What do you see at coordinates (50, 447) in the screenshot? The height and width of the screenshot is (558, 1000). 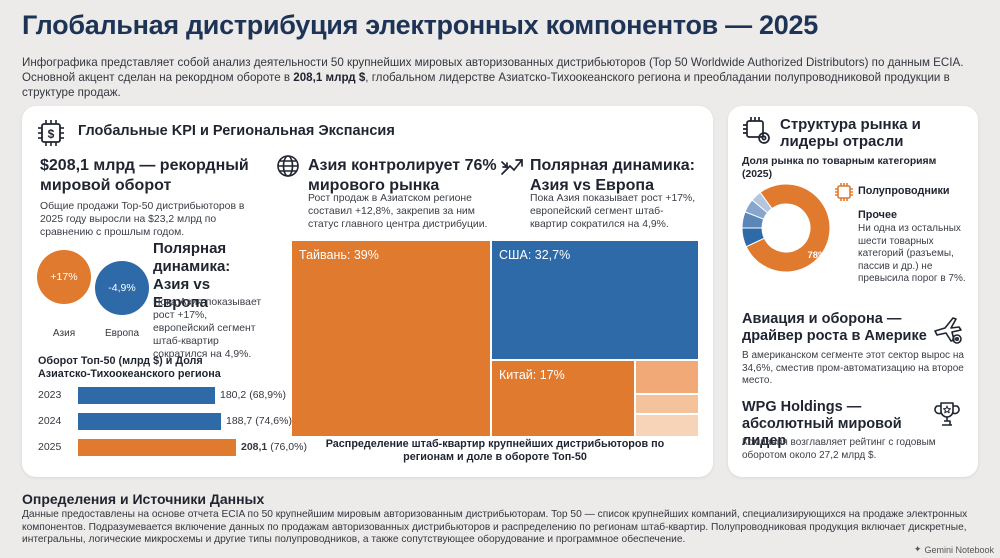 I see `bar-year: 2025` at bounding box center [50, 447].